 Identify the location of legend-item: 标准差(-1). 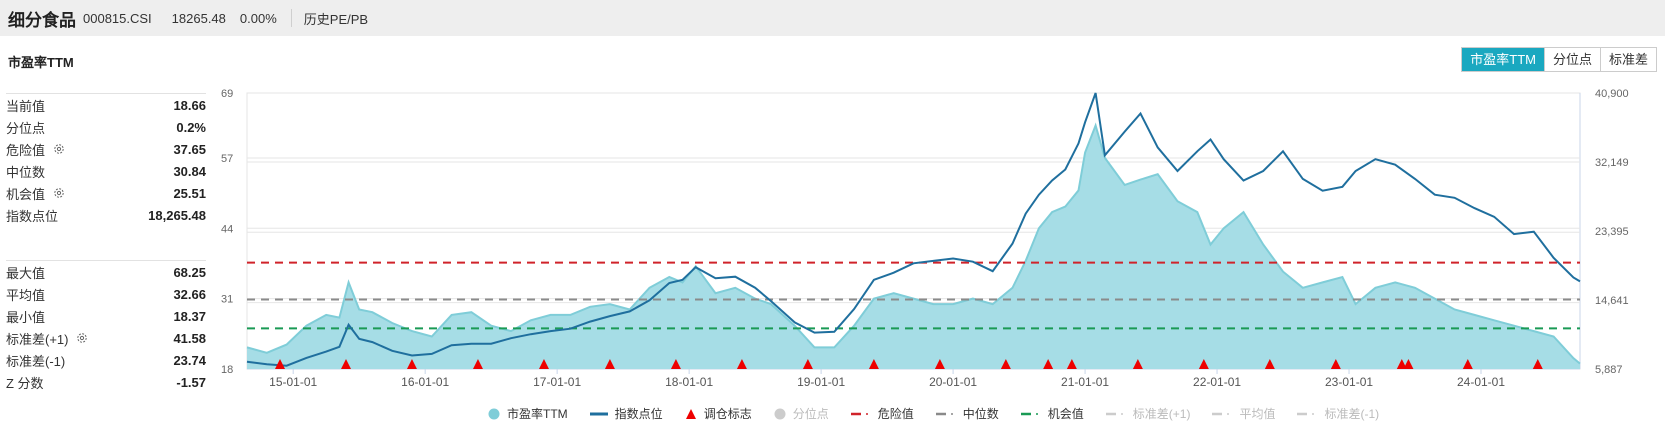
(1338, 413).